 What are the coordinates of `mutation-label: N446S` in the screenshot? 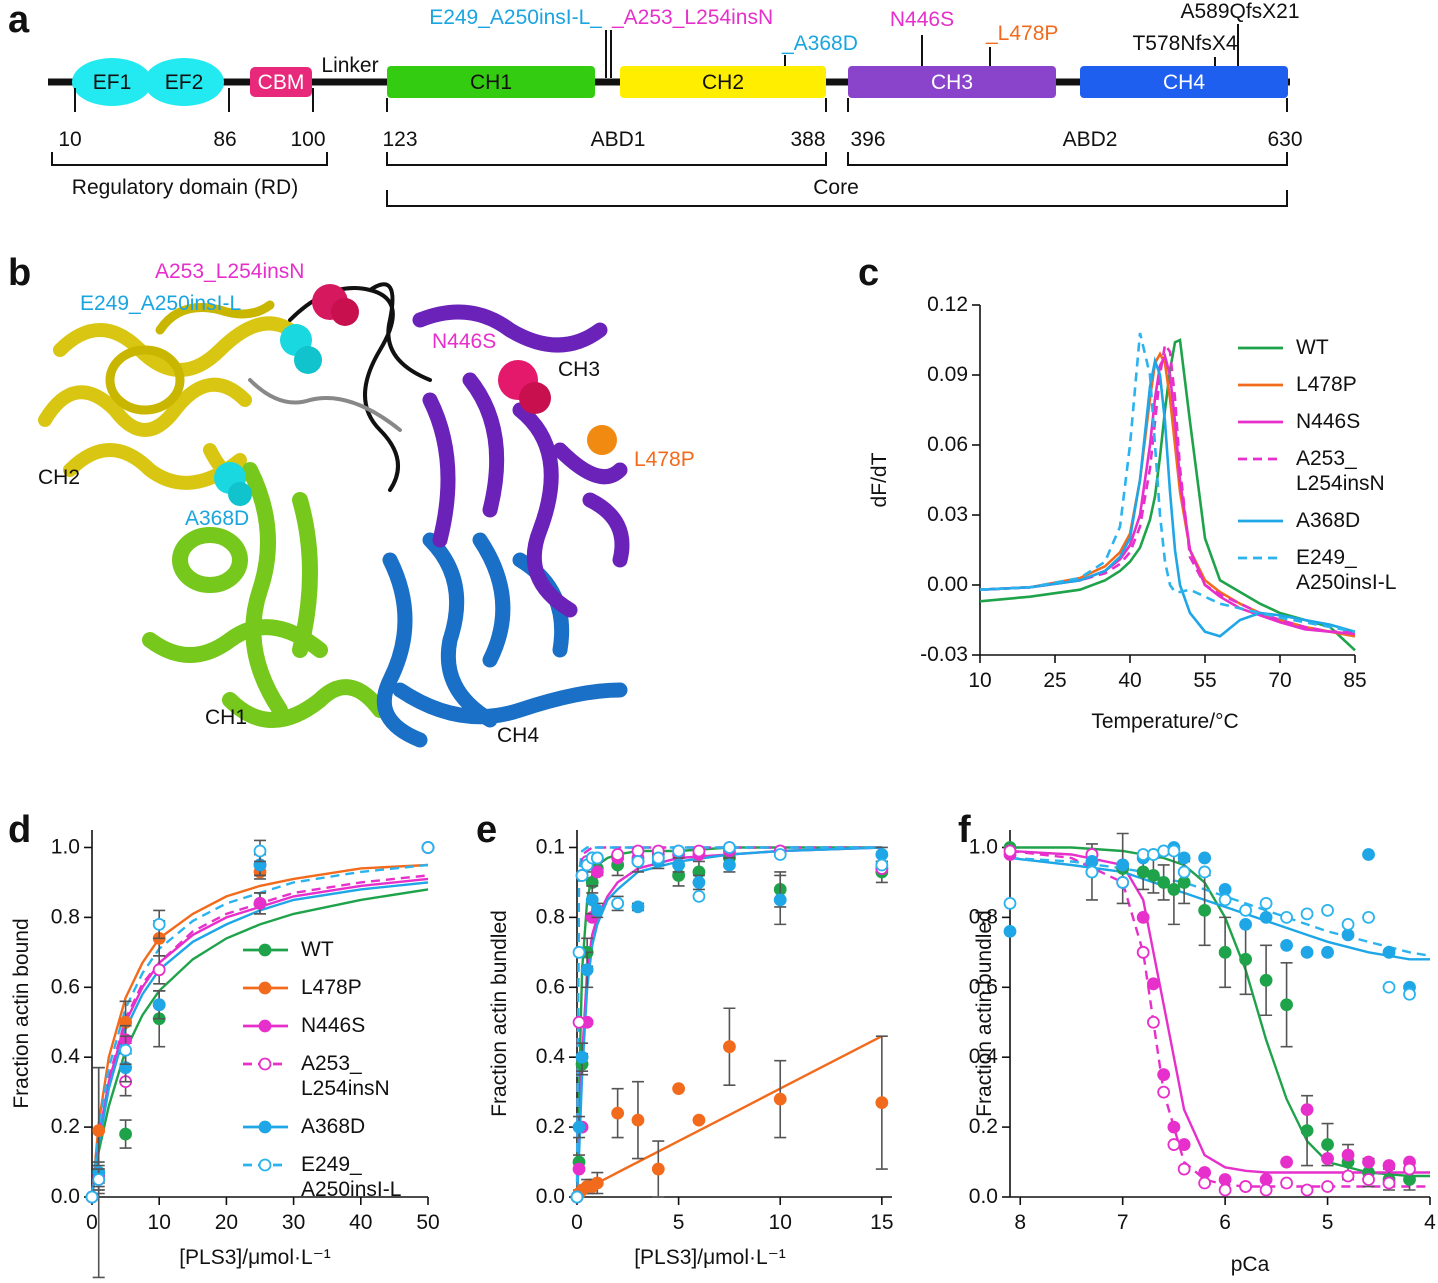 It's located at (922, 19).